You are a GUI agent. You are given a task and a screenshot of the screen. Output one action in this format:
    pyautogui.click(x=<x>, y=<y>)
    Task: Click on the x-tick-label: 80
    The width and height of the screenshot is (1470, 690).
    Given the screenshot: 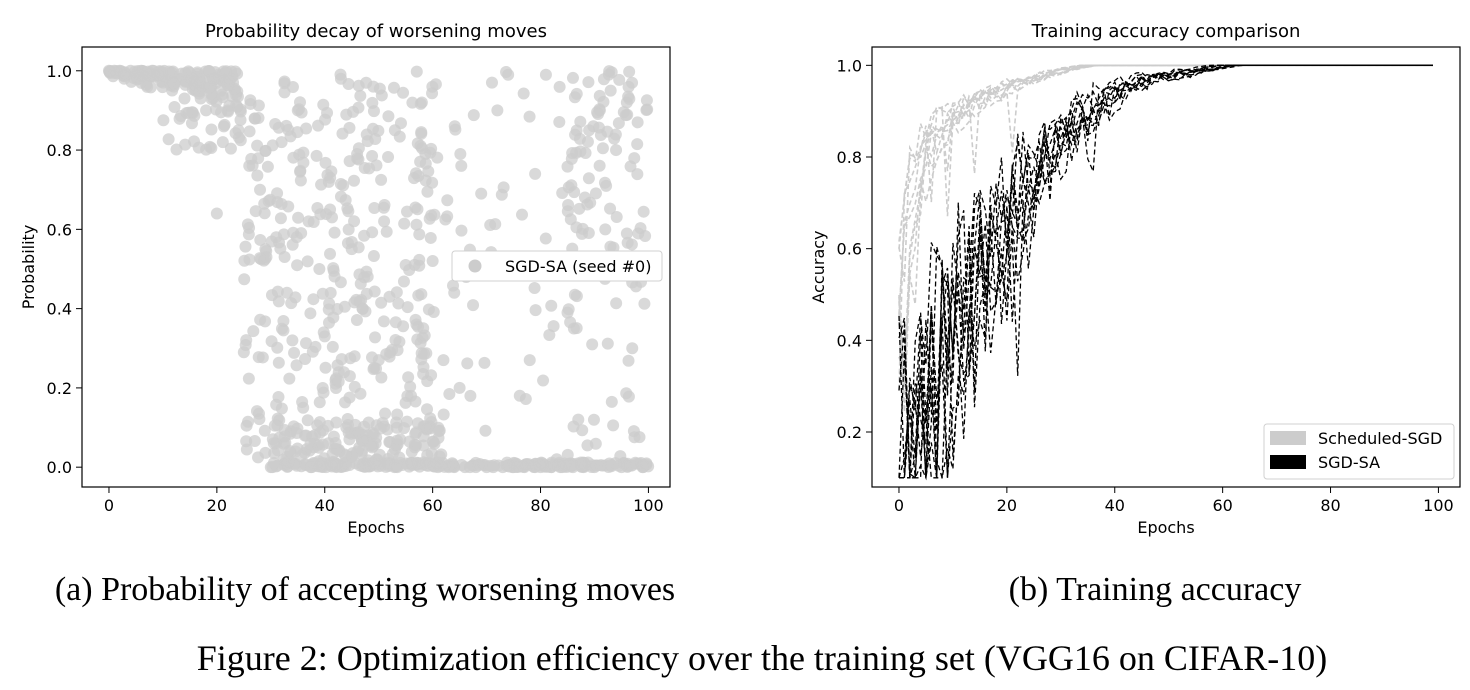 What is the action you would take?
    pyautogui.click(x=1330, y=505)
    